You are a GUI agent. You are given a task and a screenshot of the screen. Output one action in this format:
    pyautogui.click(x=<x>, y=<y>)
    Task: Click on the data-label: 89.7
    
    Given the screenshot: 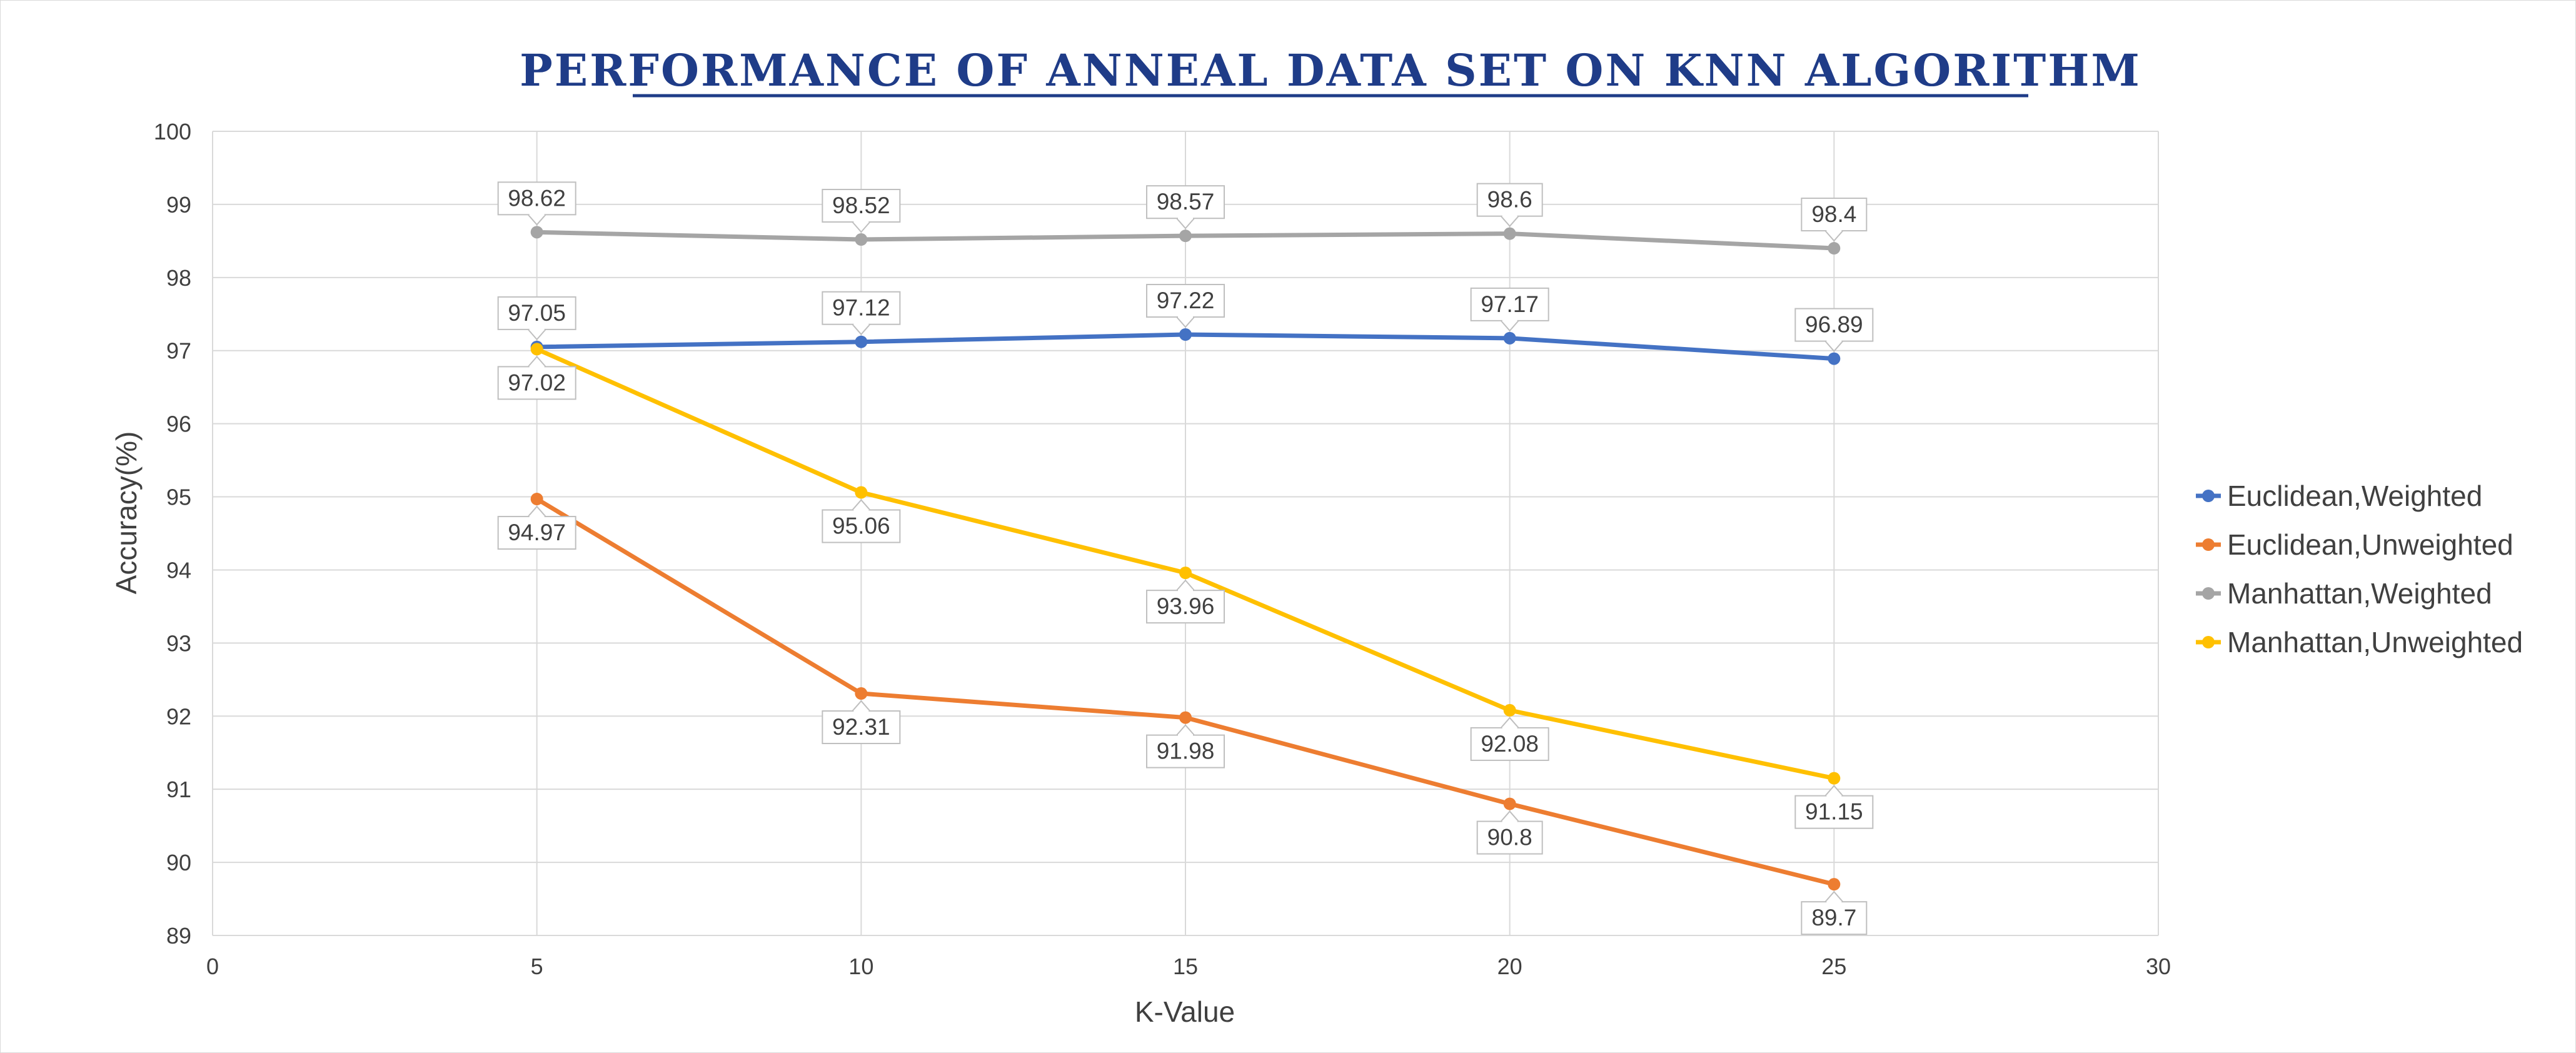 What is the action you would take?
    pyautogui.click(x=1834, y=912)
    